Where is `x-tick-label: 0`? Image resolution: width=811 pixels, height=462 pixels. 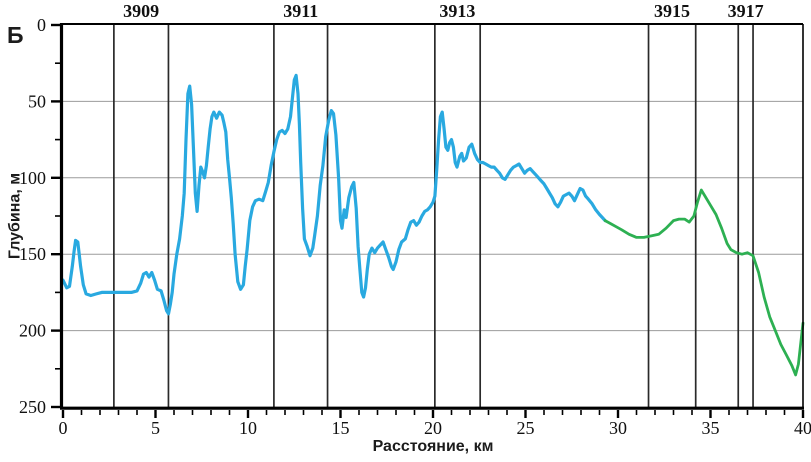 x-tick-label: 0 is located at coordinates (63, 428).